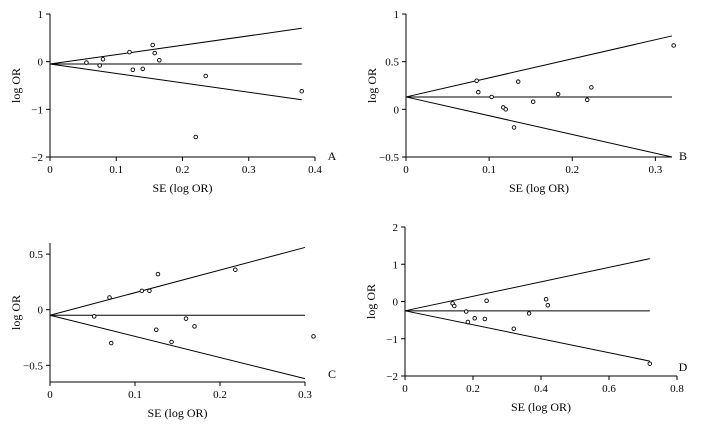 The height and width of the screenshot is (425, 703). Describe the element at coordinates (609, 389) in the screenshot. I see `x-tick-label: 0.6` at that location.